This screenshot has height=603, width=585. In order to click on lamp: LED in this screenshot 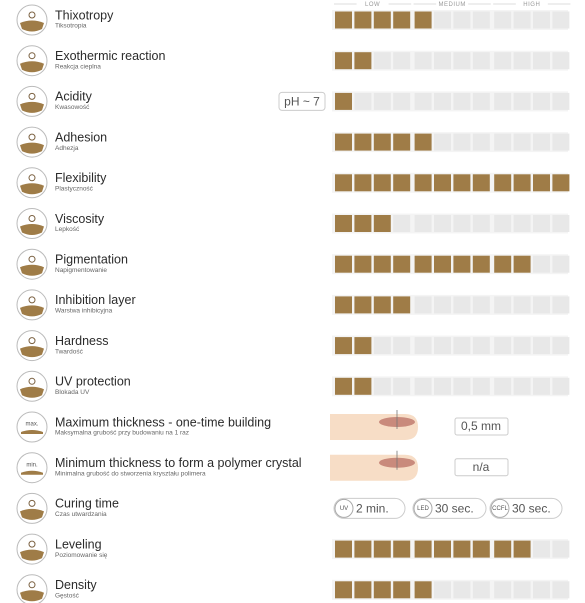, I will do `click(423, 509)`.